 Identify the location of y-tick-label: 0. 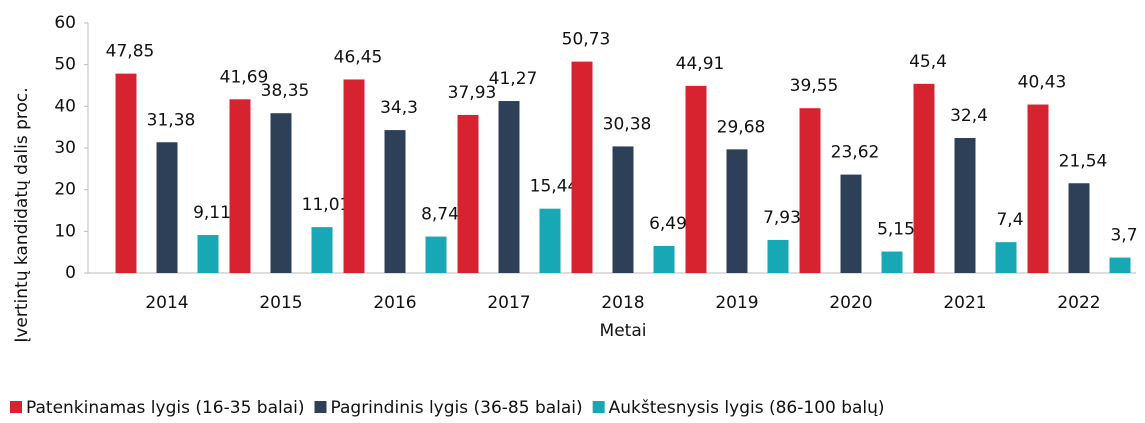
(70, 273).